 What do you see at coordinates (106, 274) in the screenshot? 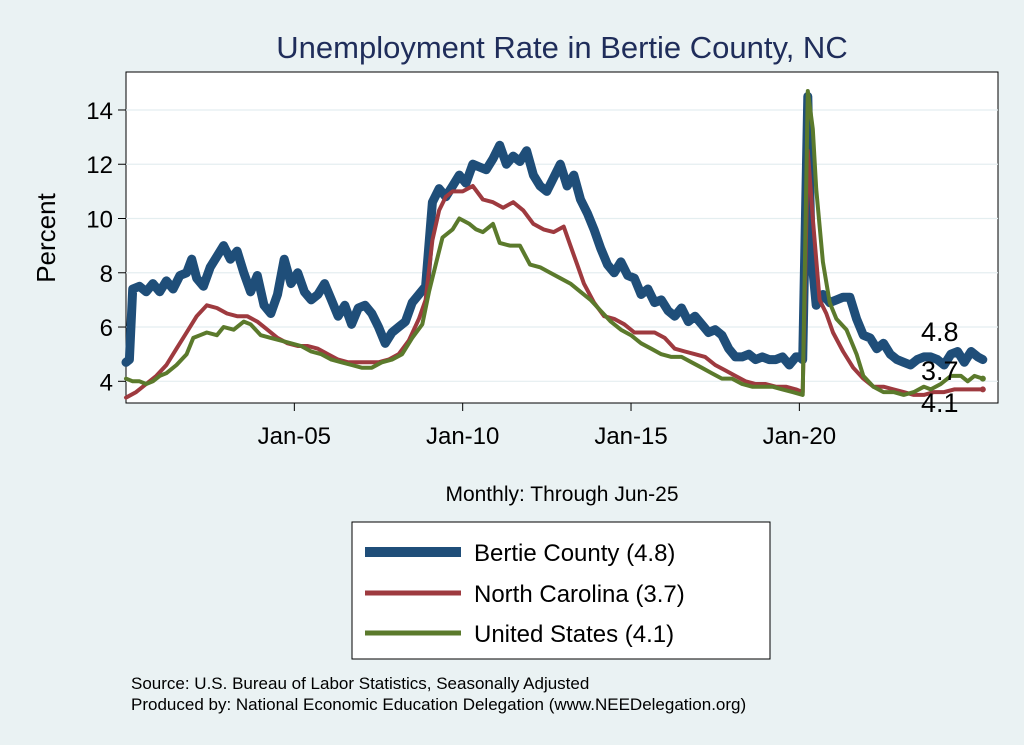
I see `y-tick-label: 8` at bounding box center [106, 274].